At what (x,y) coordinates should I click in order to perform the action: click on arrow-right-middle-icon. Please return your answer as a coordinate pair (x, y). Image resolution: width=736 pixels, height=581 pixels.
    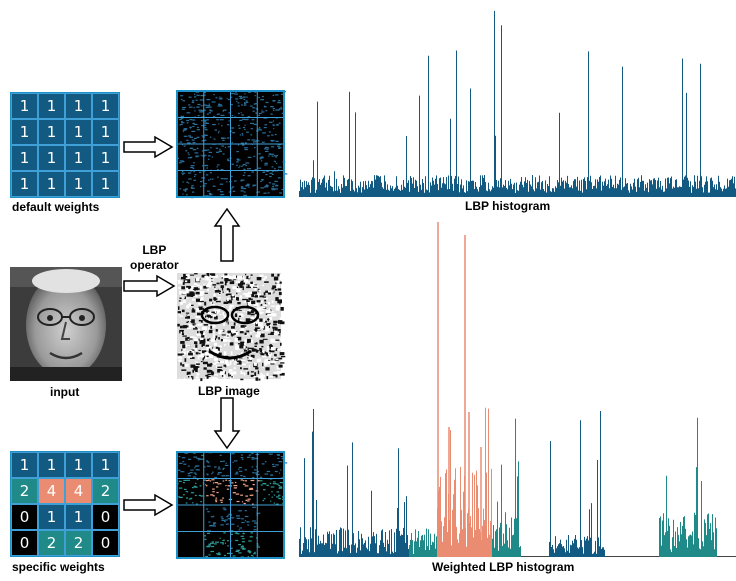
    Looking at the image, I should click on (149, 286).